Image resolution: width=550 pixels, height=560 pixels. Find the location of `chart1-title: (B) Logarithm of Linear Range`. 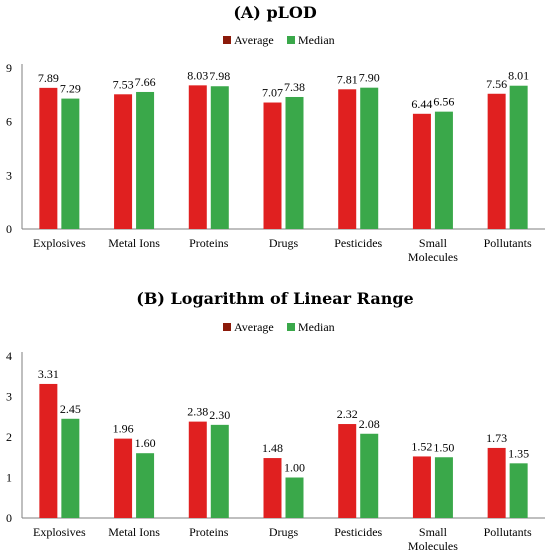

chart1-title: (B) Logarithm of Linear Range is located at coordinates (274, 298).